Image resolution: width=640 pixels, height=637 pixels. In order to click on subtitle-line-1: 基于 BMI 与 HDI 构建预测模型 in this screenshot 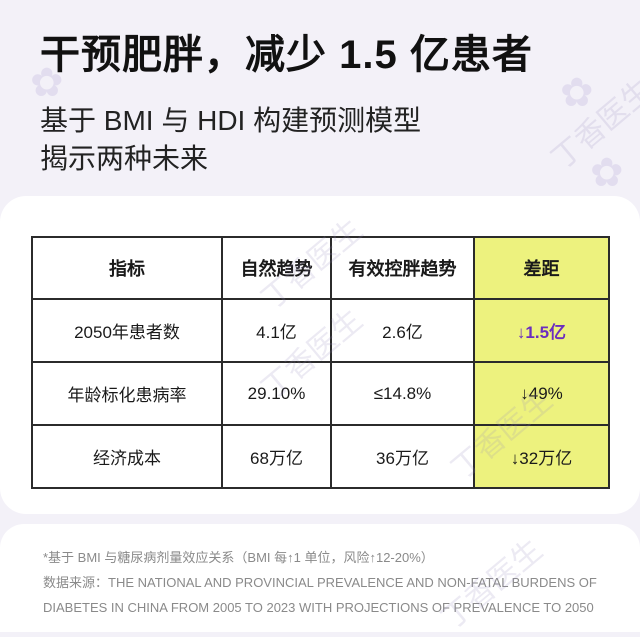, I will do `click(231, 120)`.